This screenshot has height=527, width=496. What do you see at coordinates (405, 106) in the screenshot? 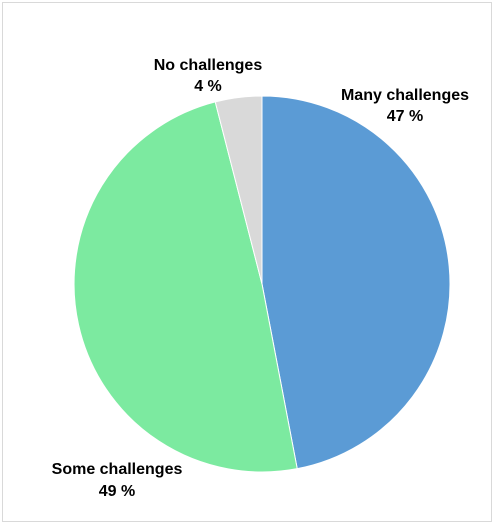
I see `label-many-challenges: Many challenges 47 %` at bounding box center [405, 106].